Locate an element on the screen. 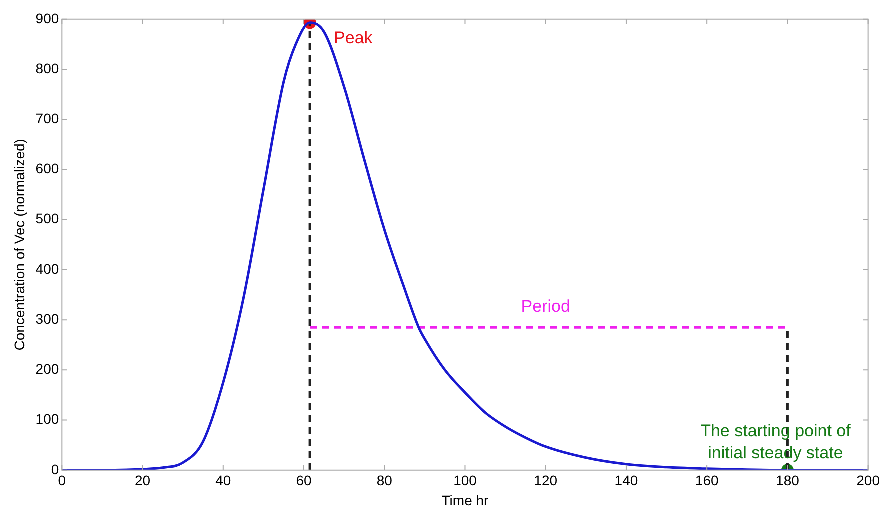 This screenshot has width=891, height=518. x-tick-label: 200 is located at coordinates (868, 480).